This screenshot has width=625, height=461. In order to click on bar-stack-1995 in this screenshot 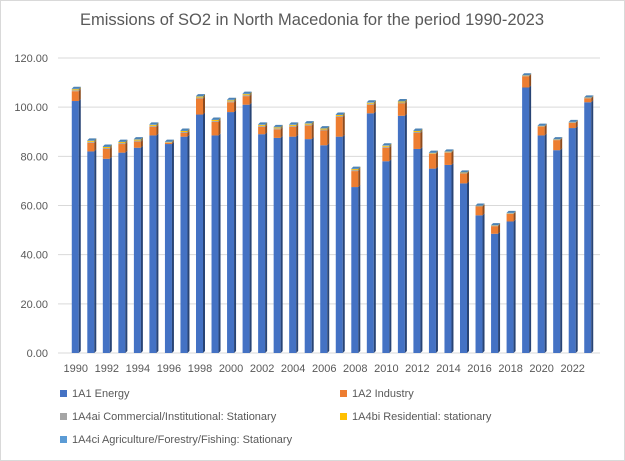, I will do `click(154, 237)`.